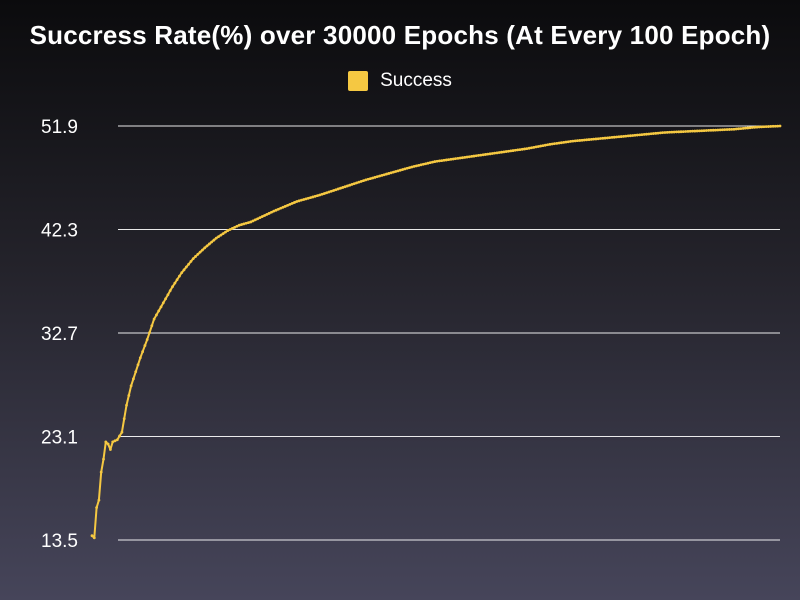 The width and height of the screenshot is (800, 600). I want to click on chart-legend: Success, so click(400, 81).